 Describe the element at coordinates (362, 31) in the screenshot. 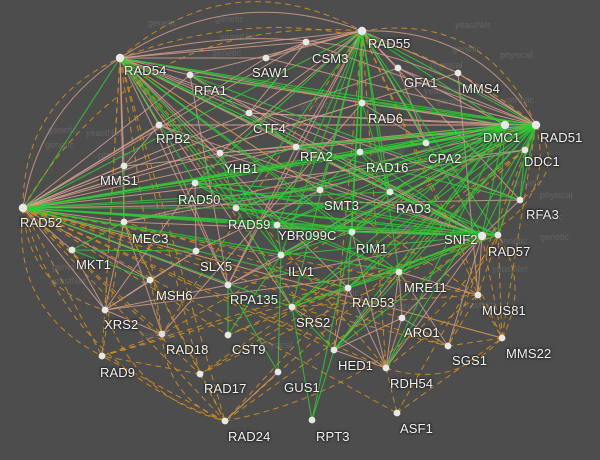

I see `graph-node-rad55` at that location.